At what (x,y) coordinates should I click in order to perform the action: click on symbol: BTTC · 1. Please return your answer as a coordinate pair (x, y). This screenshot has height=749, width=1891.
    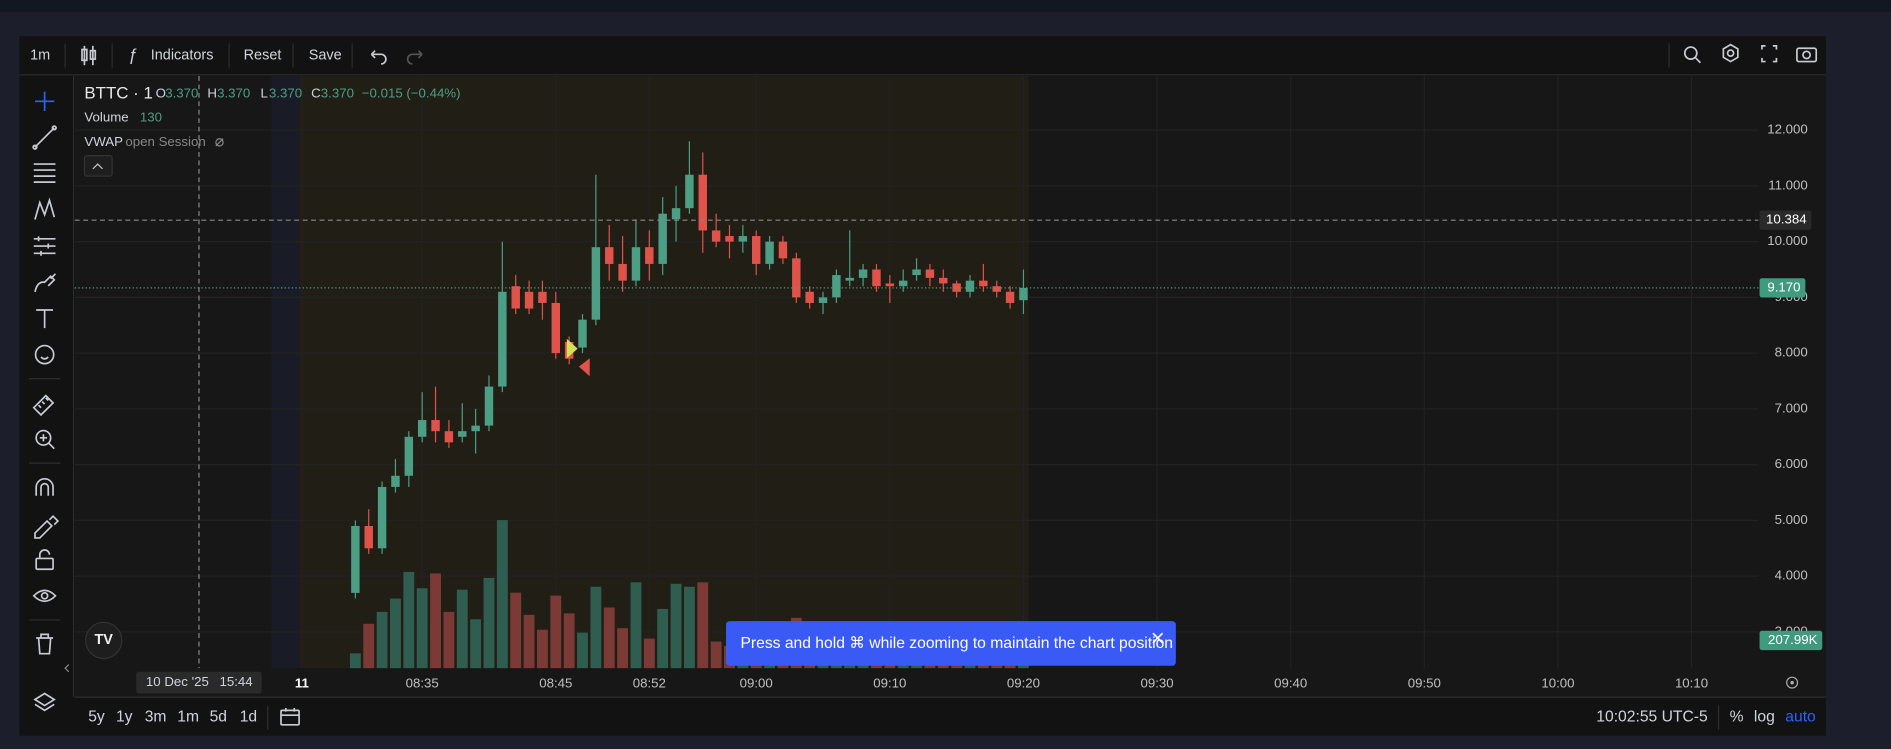
    Looking at the image, I should click on (118, 93).